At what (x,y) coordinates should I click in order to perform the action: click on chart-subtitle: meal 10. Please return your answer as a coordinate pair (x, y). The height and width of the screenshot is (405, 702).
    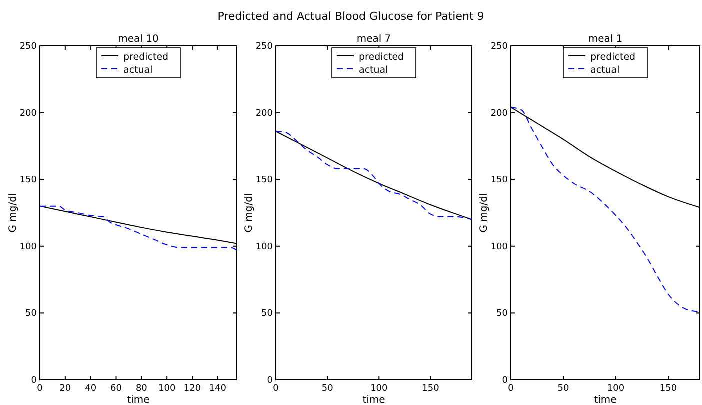
    Looking at the image, I should click on (138, 39).